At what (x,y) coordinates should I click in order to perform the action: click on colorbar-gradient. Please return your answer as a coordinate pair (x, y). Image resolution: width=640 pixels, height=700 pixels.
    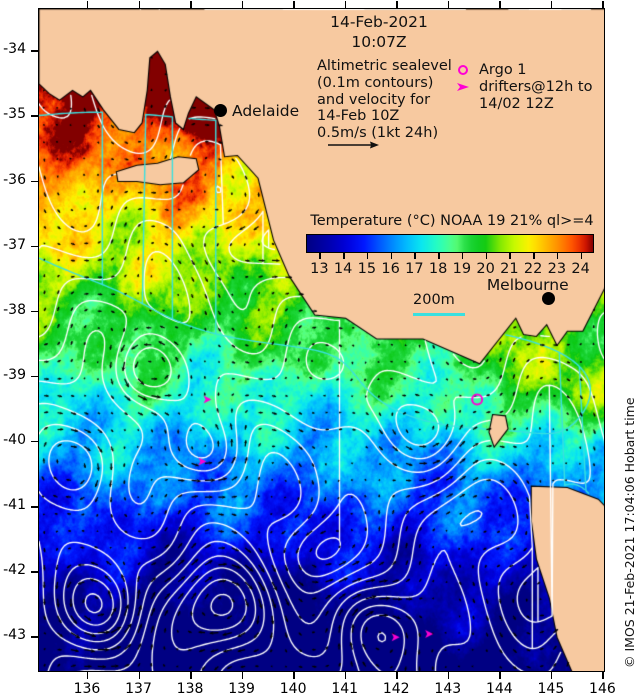
    Looking at the image, I should click on (450, 243).